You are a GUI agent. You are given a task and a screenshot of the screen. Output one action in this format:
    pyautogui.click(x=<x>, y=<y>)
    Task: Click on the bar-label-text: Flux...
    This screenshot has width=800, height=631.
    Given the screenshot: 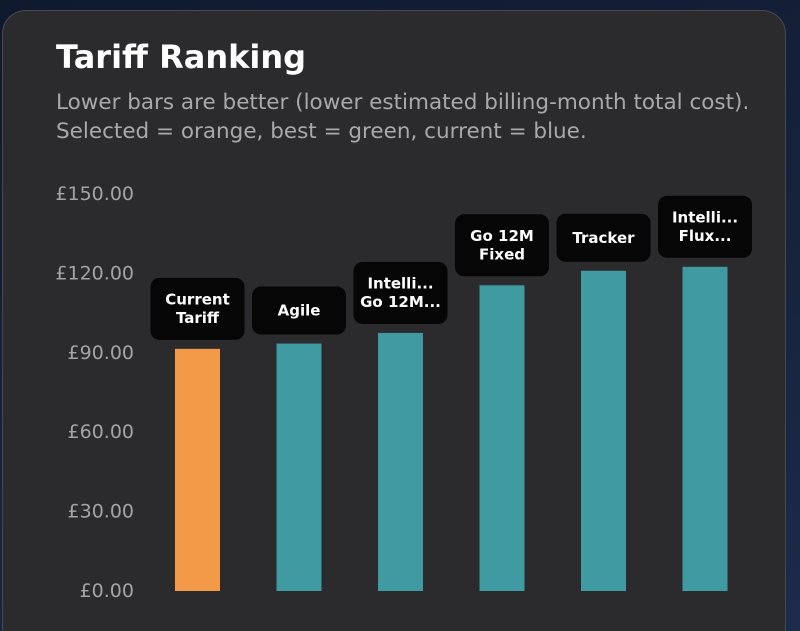 What is the action you would take?
    pyautogui.click(x=705, y=236)
    